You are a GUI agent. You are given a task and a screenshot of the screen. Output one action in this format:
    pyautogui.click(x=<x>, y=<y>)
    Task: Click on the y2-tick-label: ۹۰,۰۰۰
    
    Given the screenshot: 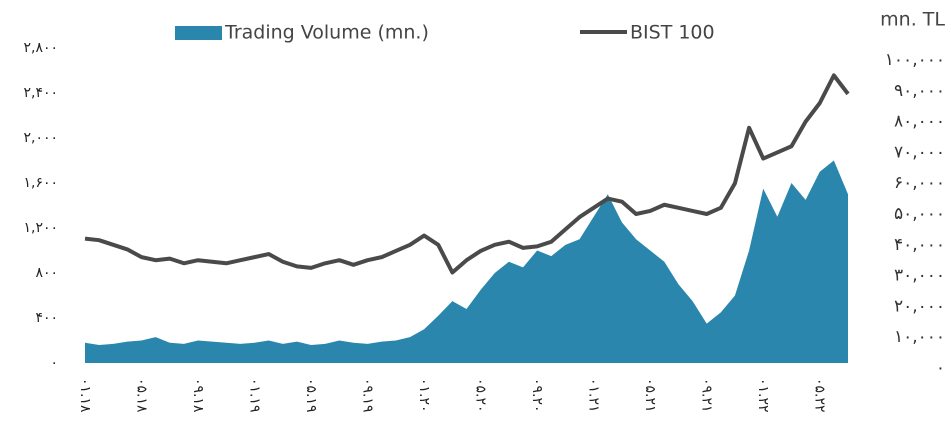 What is the action you would take?
    pyautogui.click(x=919, y=91)
    